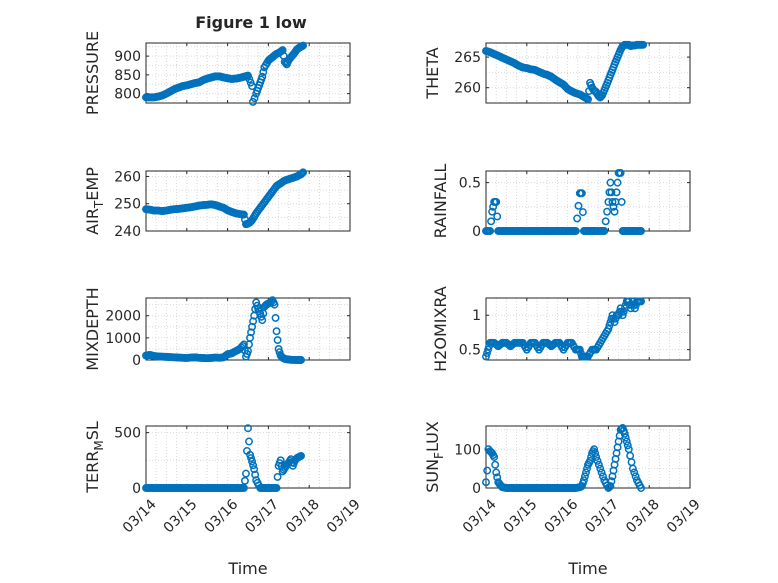  What do you see at coordinates (99, 445) in the screenshot?
I see `y-axis-label-subscript: M` at bounding box center [99, 445].